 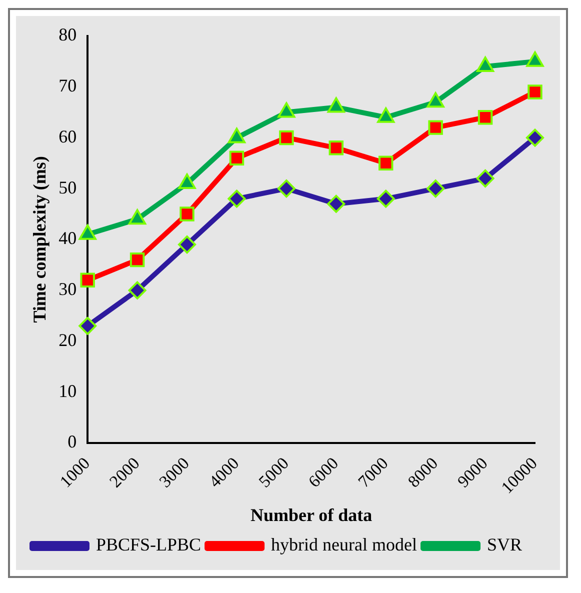 I want to click on y-tick-label: 80, so click(x=67, y=34).